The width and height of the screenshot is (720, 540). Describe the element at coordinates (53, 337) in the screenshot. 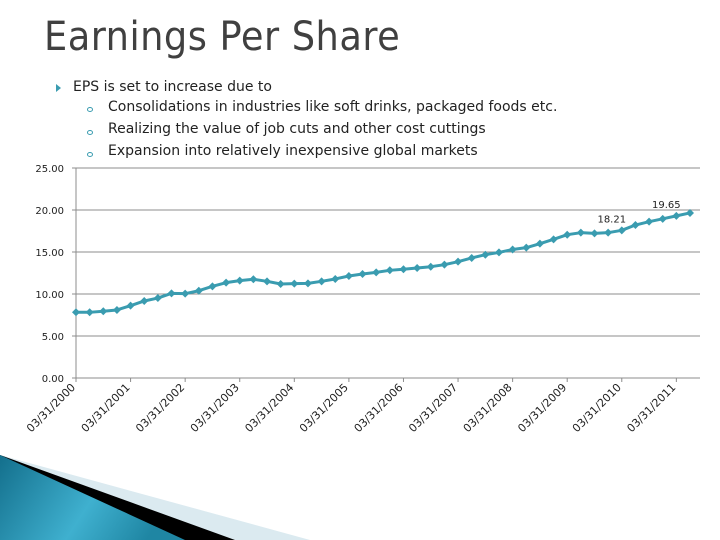

I see `y-tick-label: 5.00` at that location.